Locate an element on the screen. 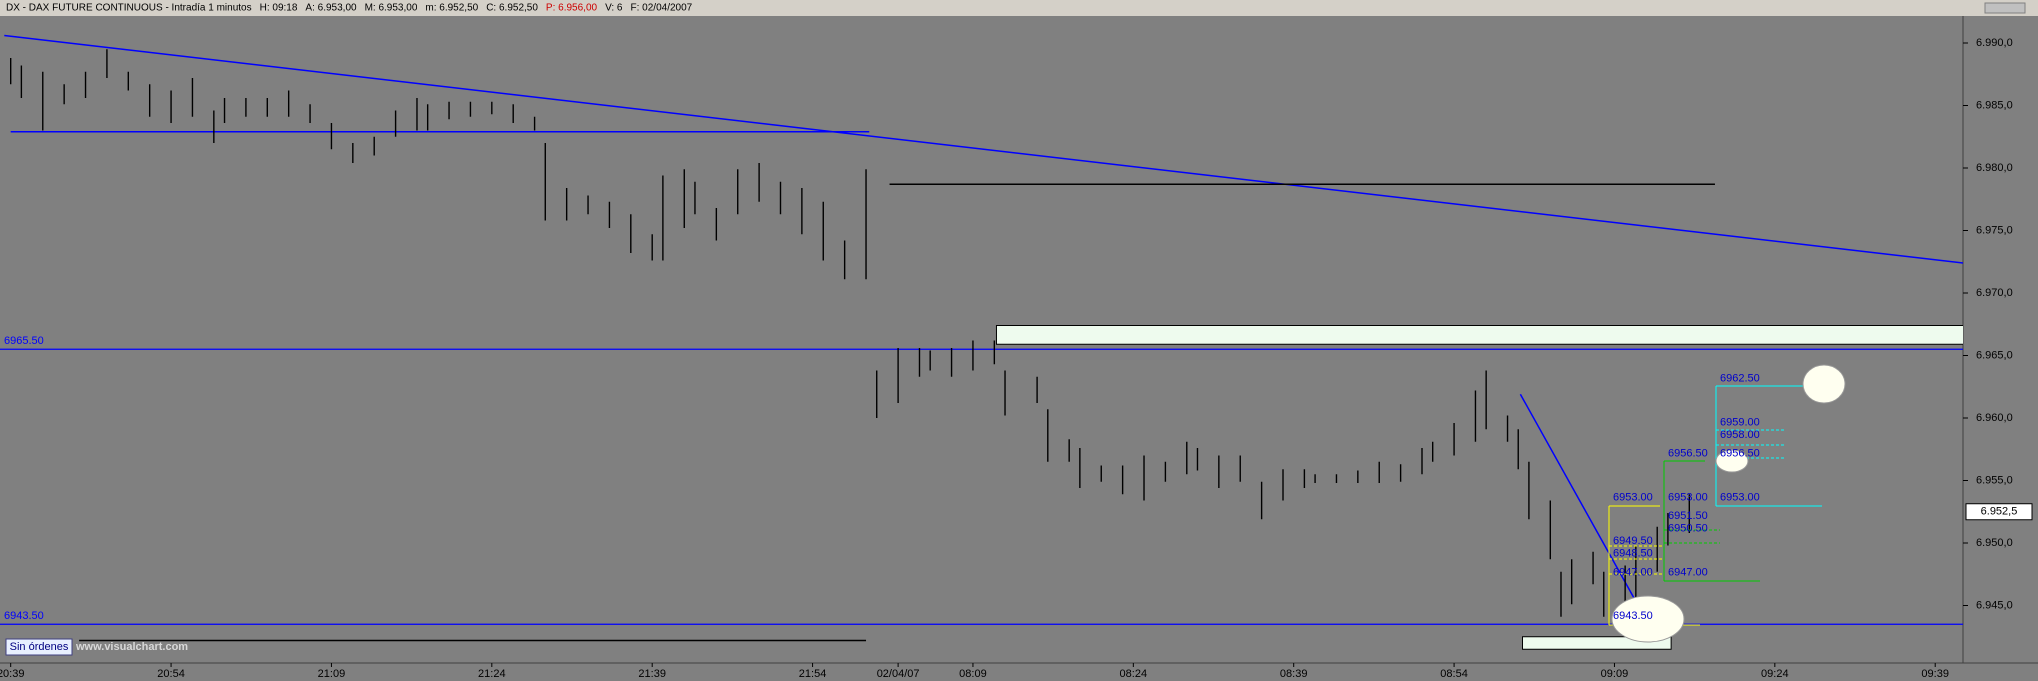 This screenshot has width=2038, height=681. order-label: 6962.50 is located at coordinates (1740, 379).